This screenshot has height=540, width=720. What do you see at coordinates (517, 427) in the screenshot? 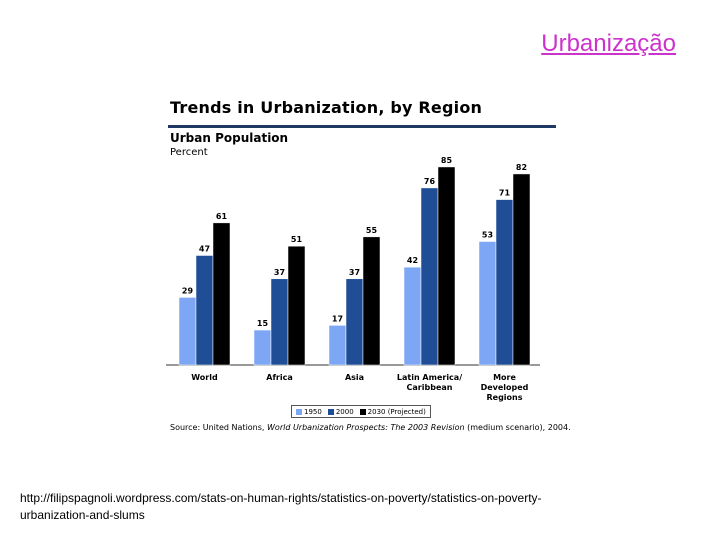
I see `source-suffix: (medium scenario), 2004.` at bounding box center [517, 427].